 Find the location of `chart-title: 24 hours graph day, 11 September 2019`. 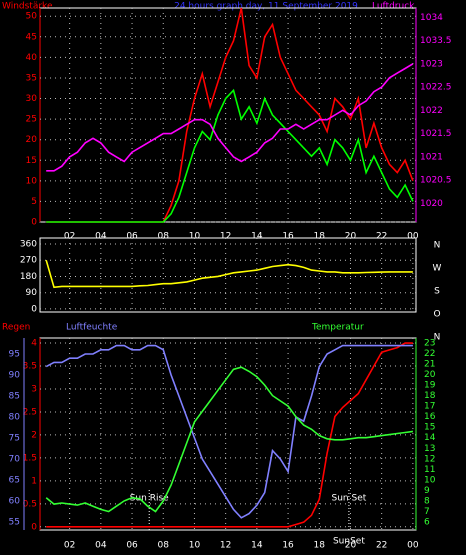

chart-title: 24 hours graph day, 11 September 2019 is located at coordinates (266, 7).